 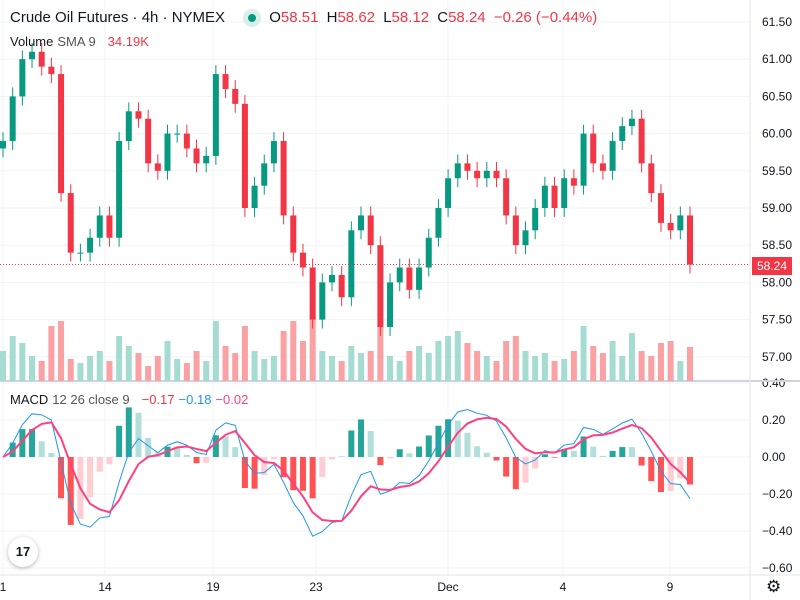 I want to click on market-status-icon, so click(x=252, y=18).